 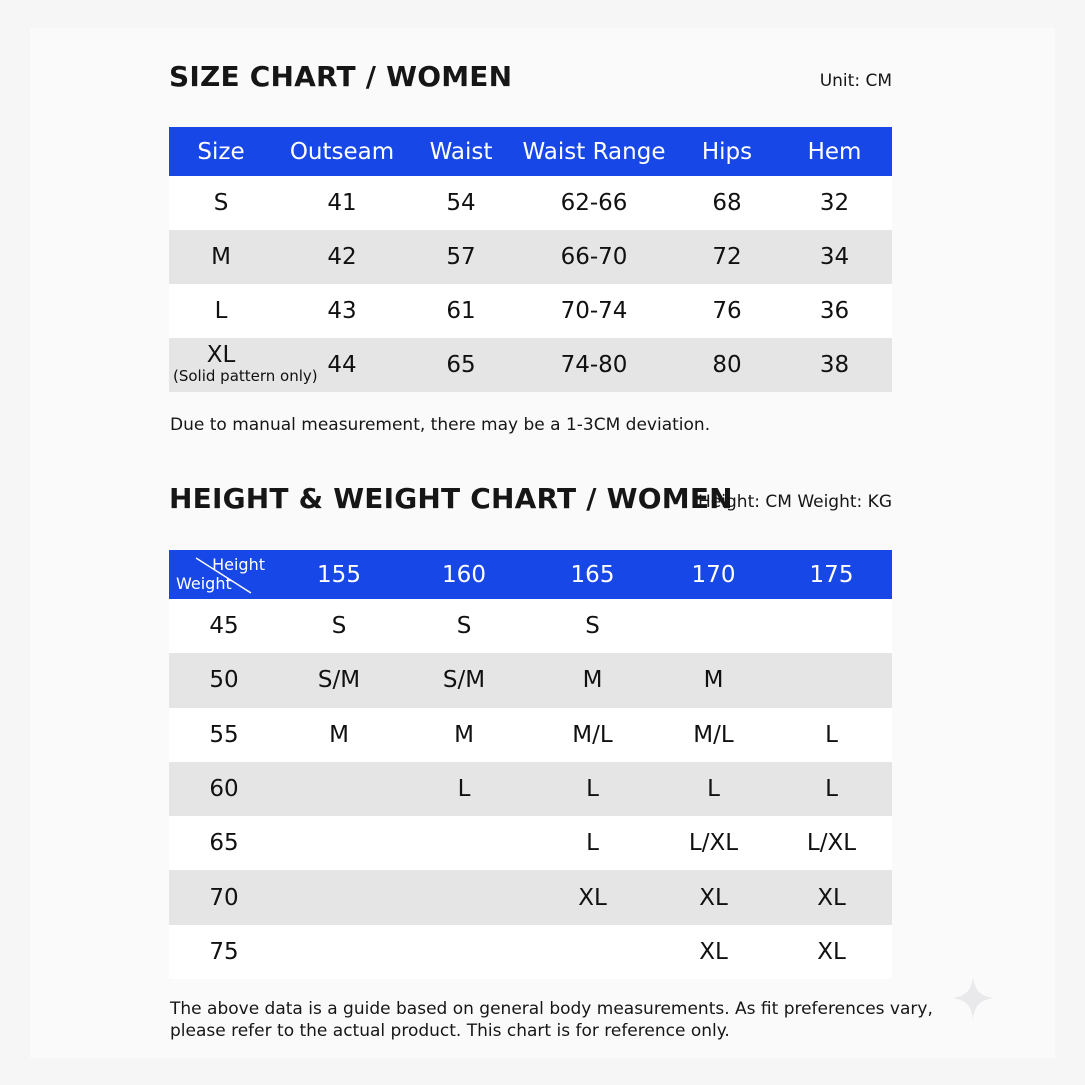 I want to click on header-height-175: 175, so click(x=831, y=574).